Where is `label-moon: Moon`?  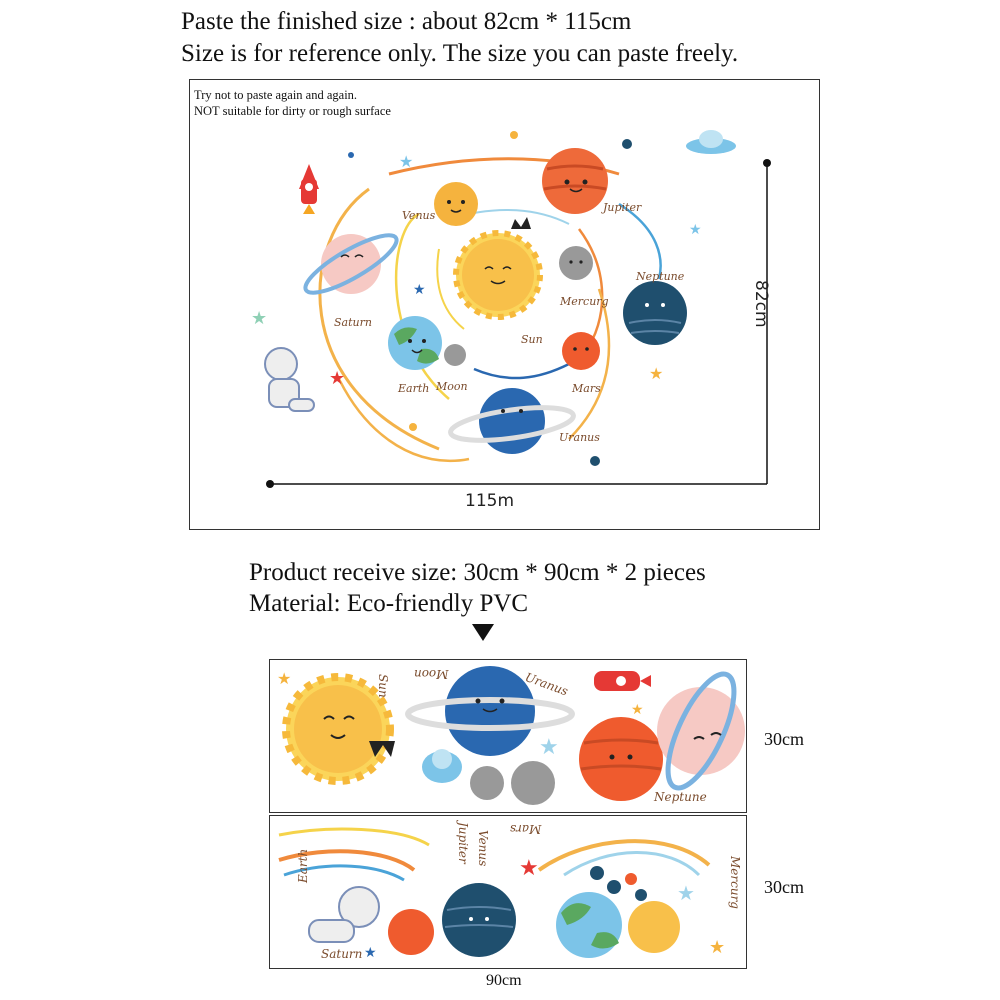 label-moon: Moon is located at coordinates (452, 386).